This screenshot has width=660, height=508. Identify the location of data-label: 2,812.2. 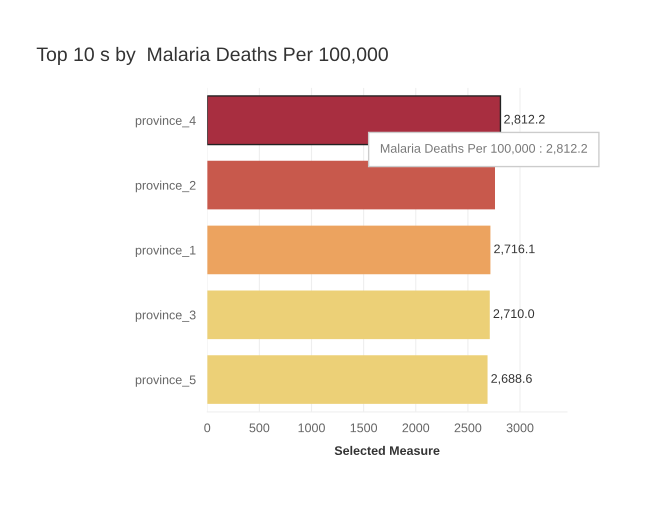
(524, 120).